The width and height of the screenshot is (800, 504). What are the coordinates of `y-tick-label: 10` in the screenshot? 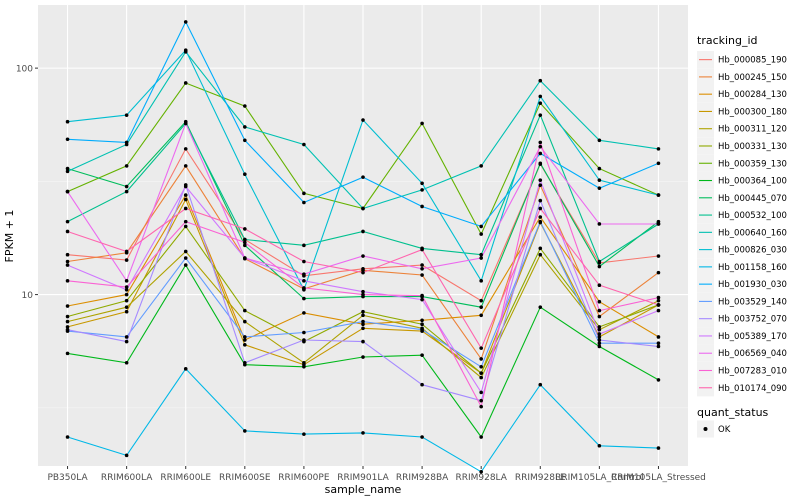 It's located at (28, 296).